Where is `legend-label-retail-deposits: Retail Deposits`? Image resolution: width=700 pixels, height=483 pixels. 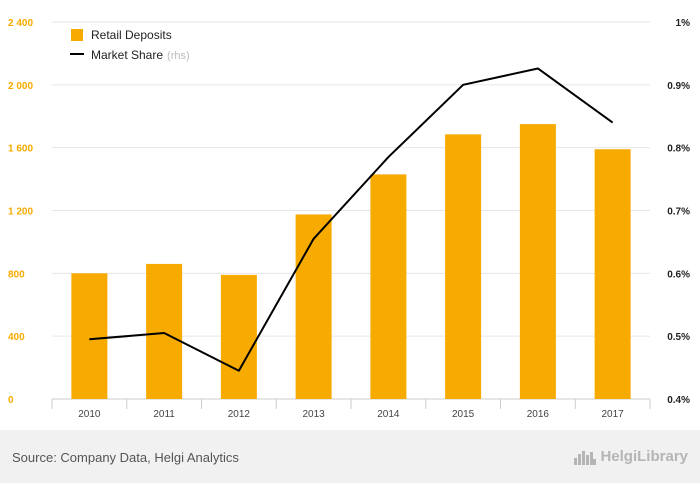 legend-label-retail-deposits: Retail Deposits is located at coordinates (131, 35).